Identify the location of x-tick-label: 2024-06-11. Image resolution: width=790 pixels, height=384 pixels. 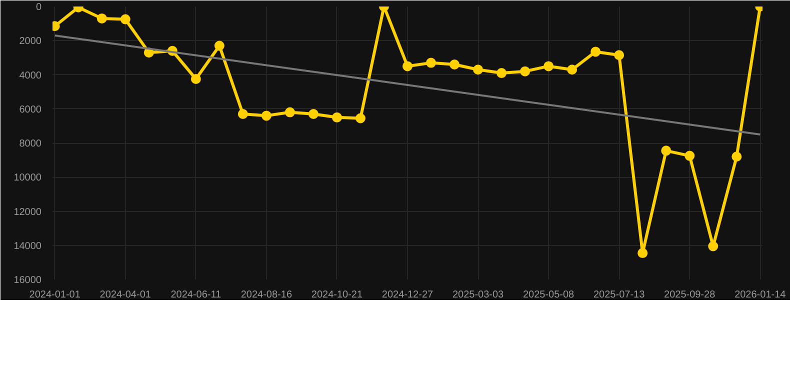
(196, 295).